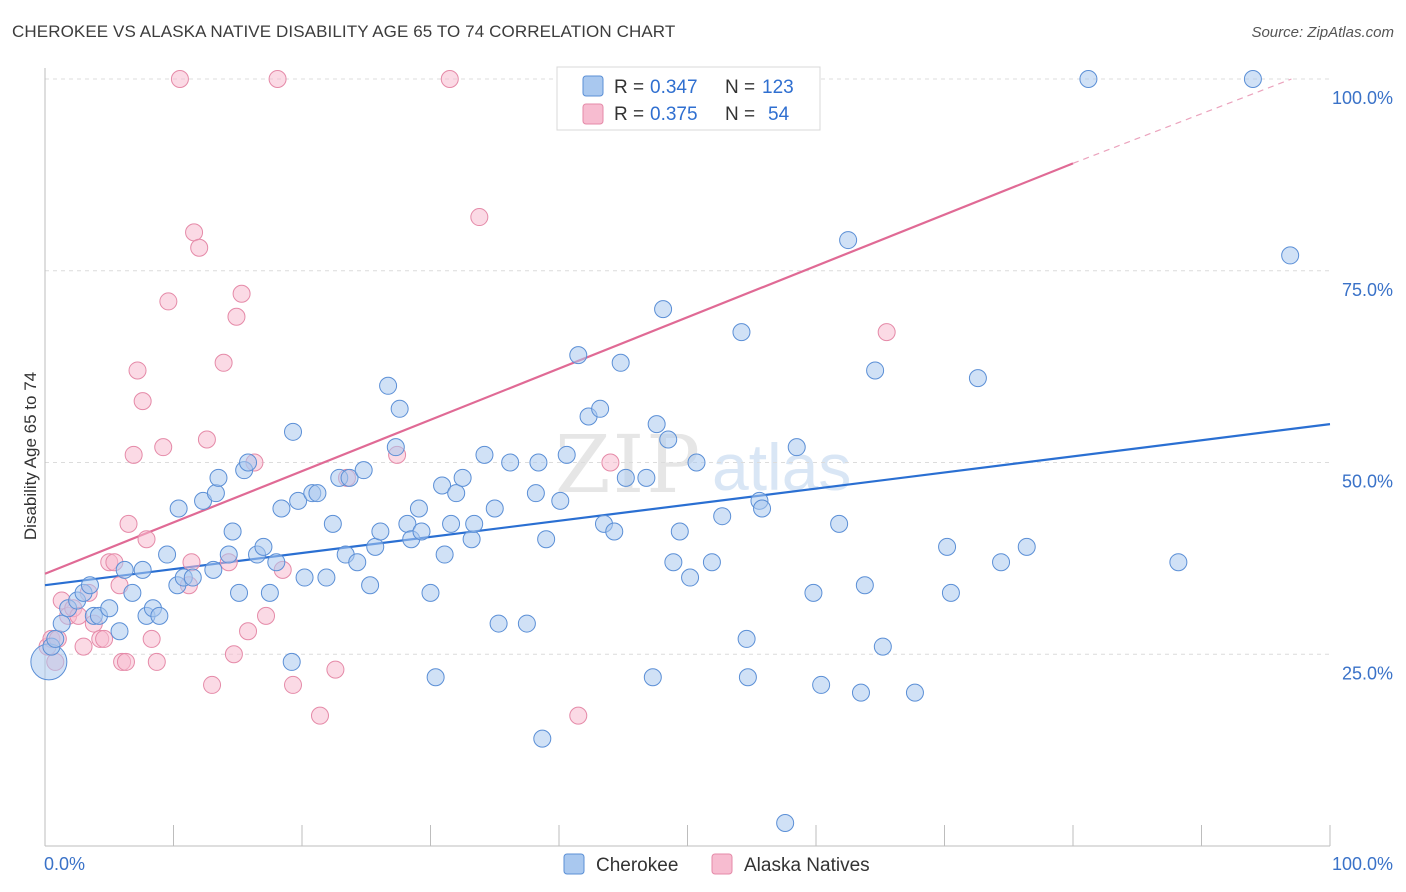  I want to click on x-tick-label-0: 0.0%, so click(64, 864).